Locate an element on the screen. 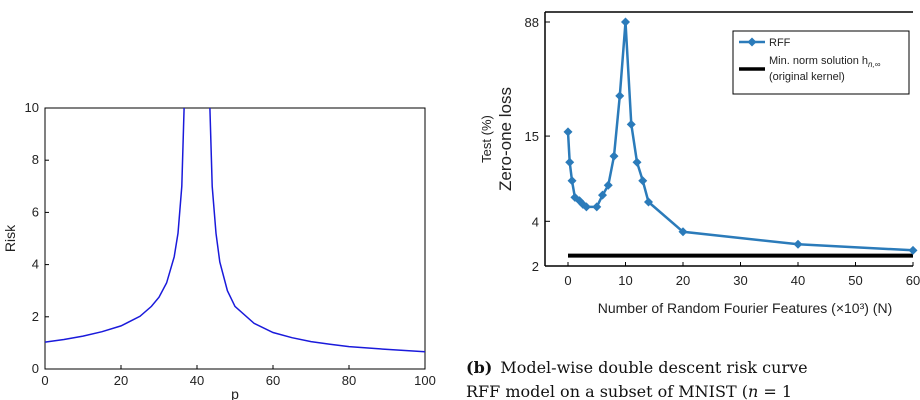 The height and width of the screenshot is (400, 920). risk-x-tick-label: 40 is located at coordinates (197, 380).